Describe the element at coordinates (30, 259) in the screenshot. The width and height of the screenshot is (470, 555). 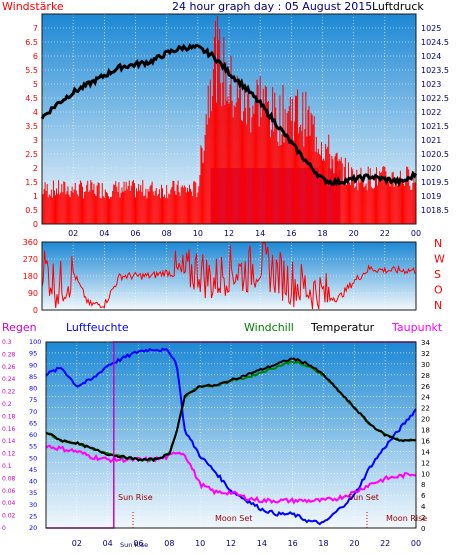
I see `direction-tick: 270` at that location.